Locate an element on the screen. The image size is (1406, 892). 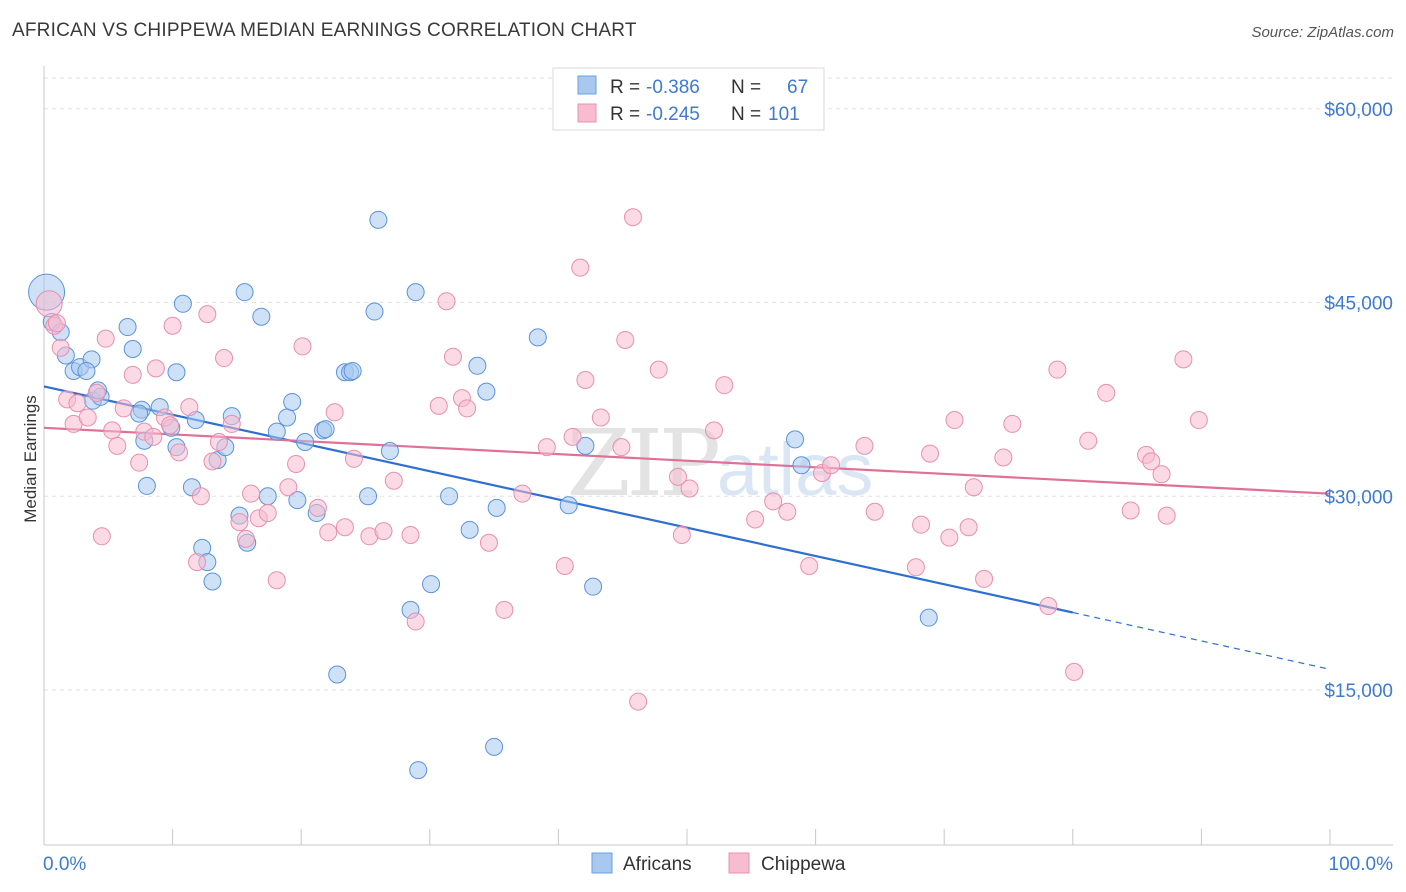
x-tick-labels: 0.0% 100.0% is located at coordinates (718, 864).